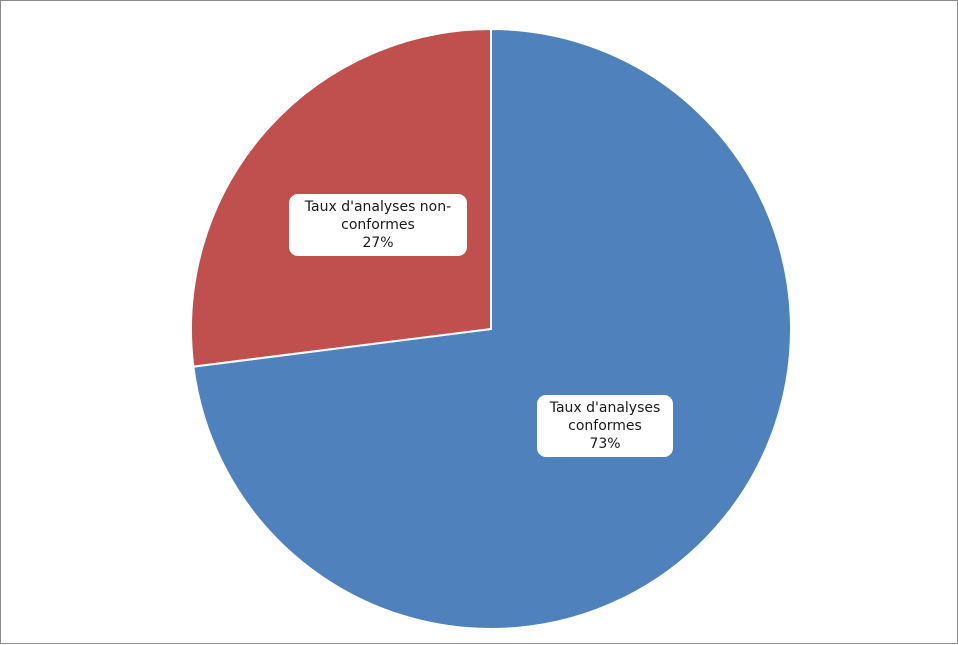  I want to click on data-label-non-conformes-line-2: conformes, so click(378, 225).